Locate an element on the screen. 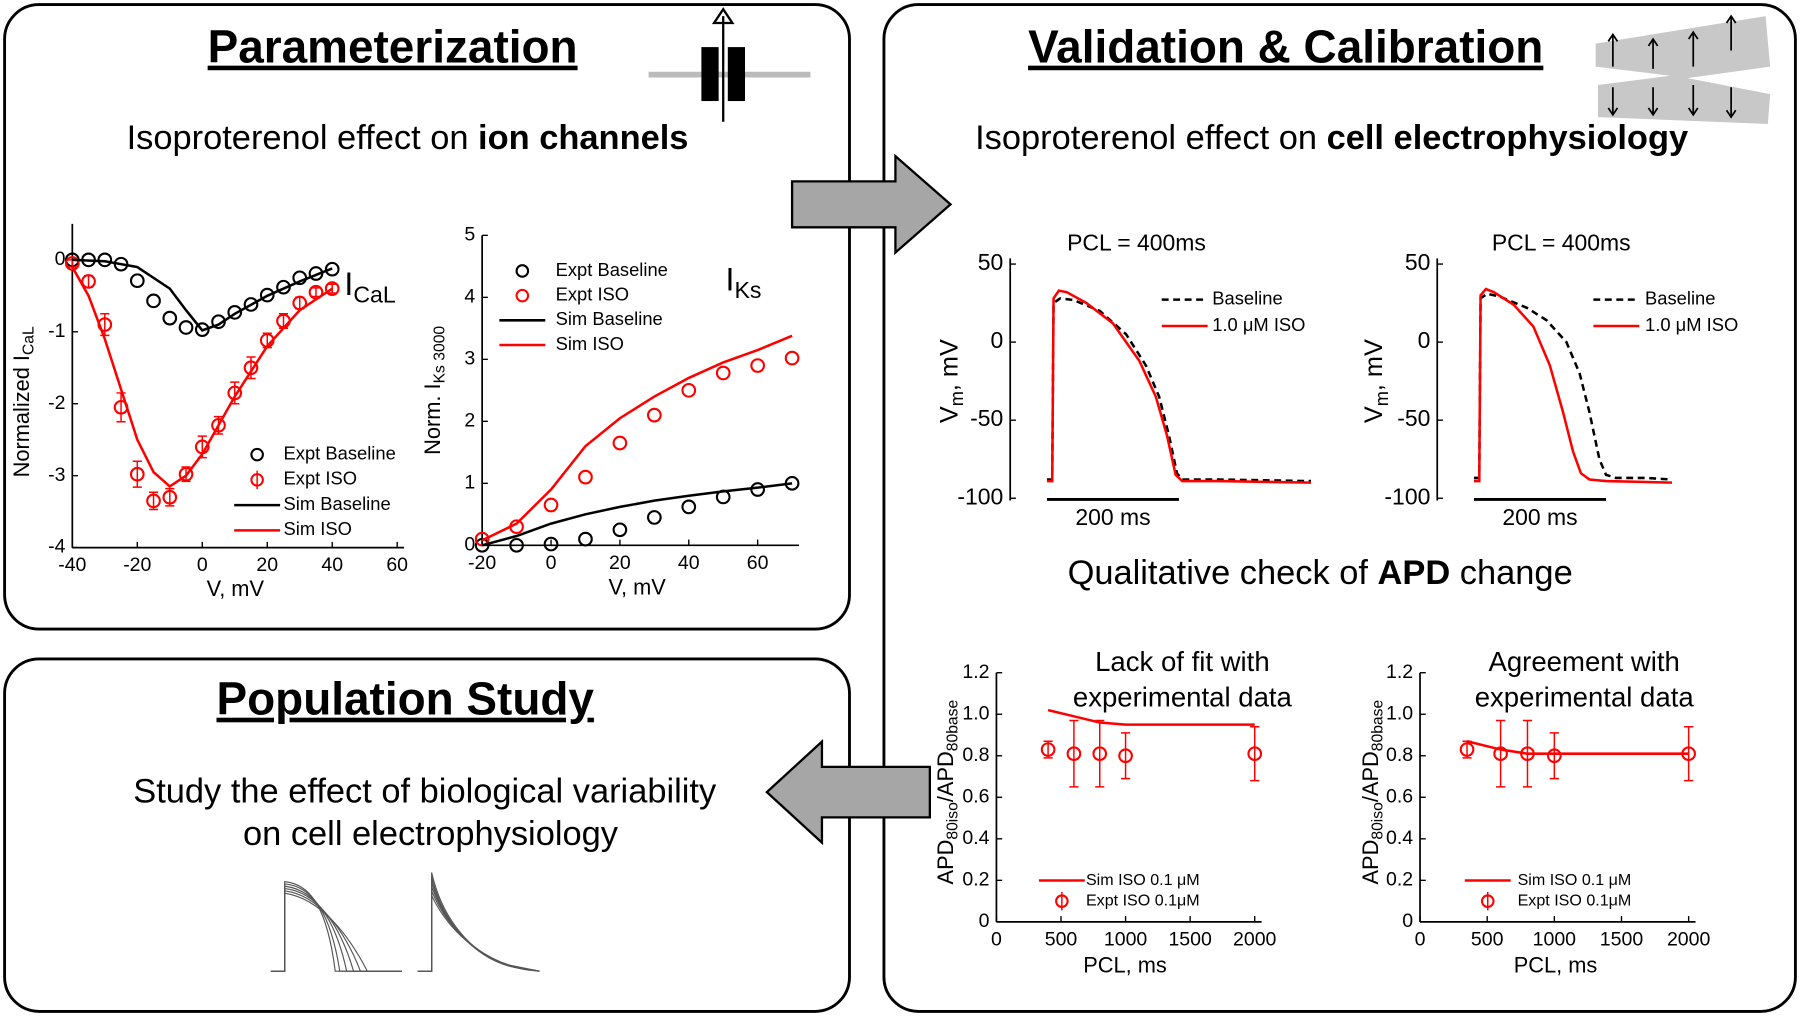  label-text: V is located at coordinates (949, 414).